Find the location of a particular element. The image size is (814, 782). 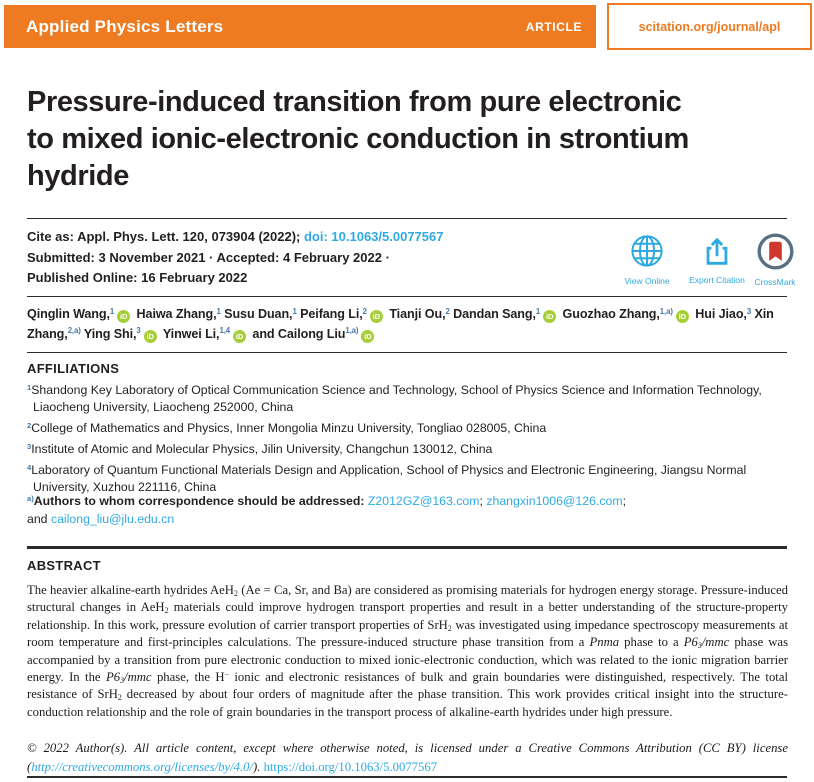

text-segment: Hui Jiao, is located at coordinates (719, 314).